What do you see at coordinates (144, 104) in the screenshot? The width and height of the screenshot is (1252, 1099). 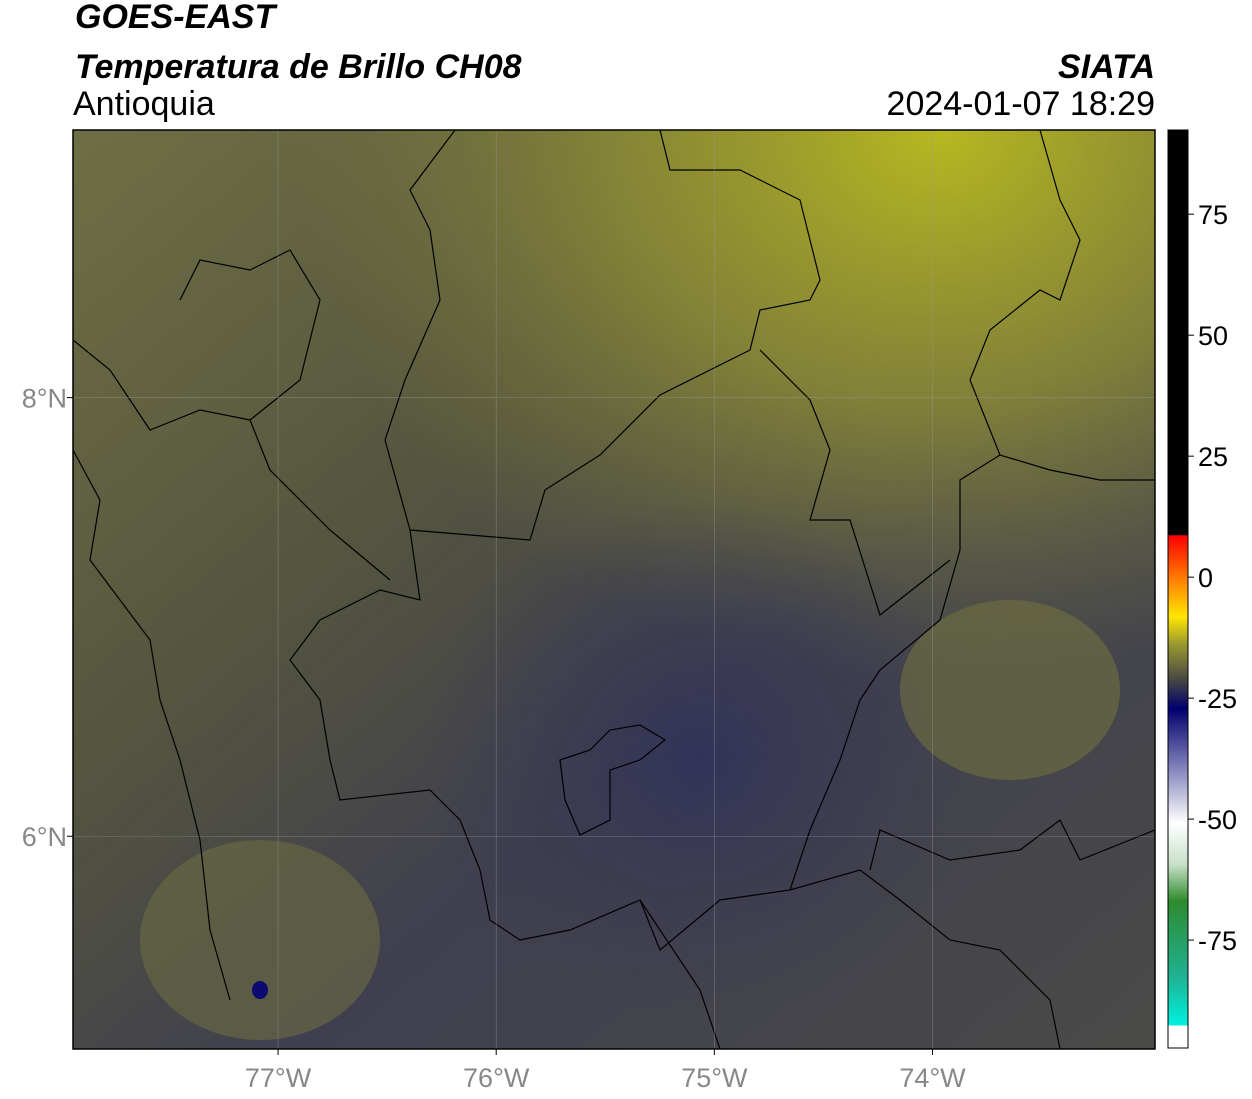 I see `region: Antioquia` at bounding box center [144, 104].